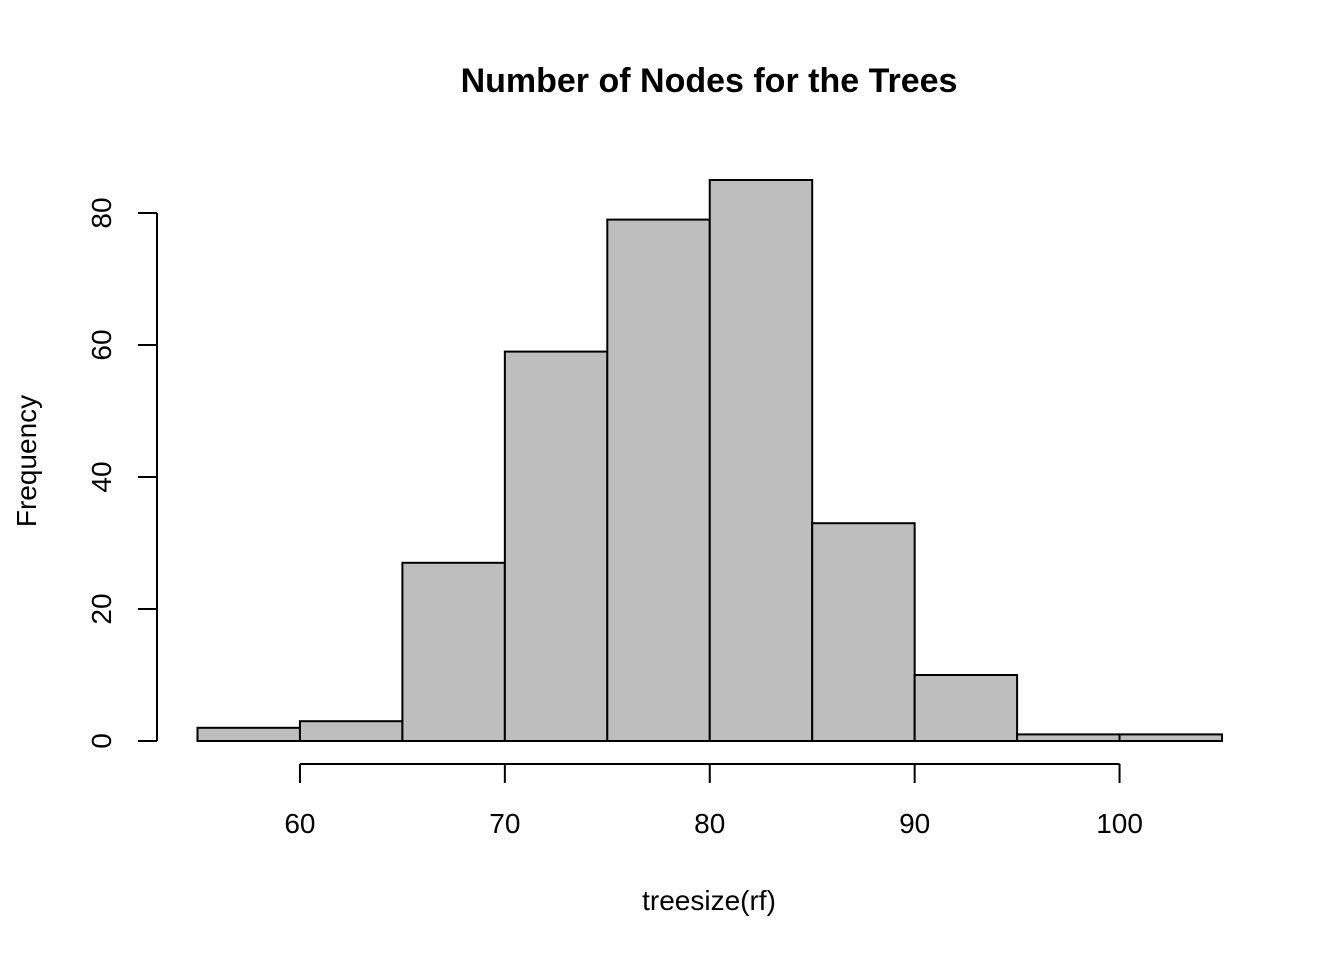 The height and width of the screenshot is (960, 1344). Describe the element at coordinates (713, 801) in the screenshot. I see `x-axis: 60 70 80 90 100` at that location.